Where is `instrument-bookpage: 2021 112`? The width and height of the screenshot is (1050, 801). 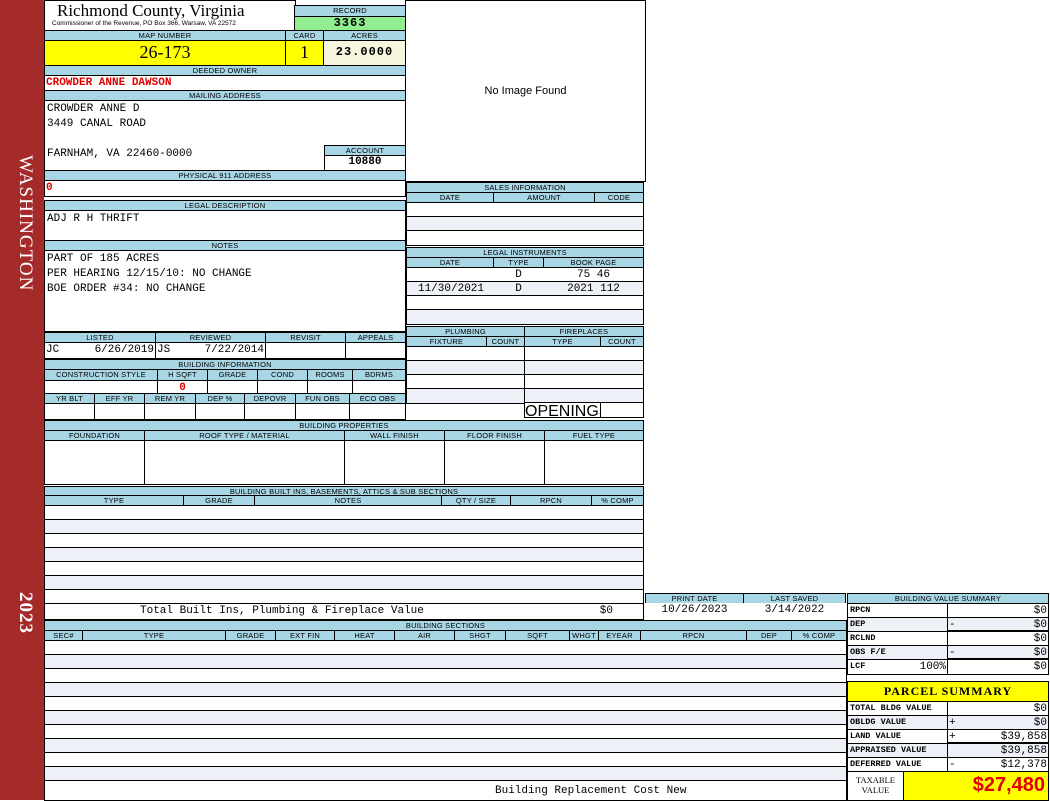
instrument-bookpage: 2021 112 is located at coordinates (593, 289).